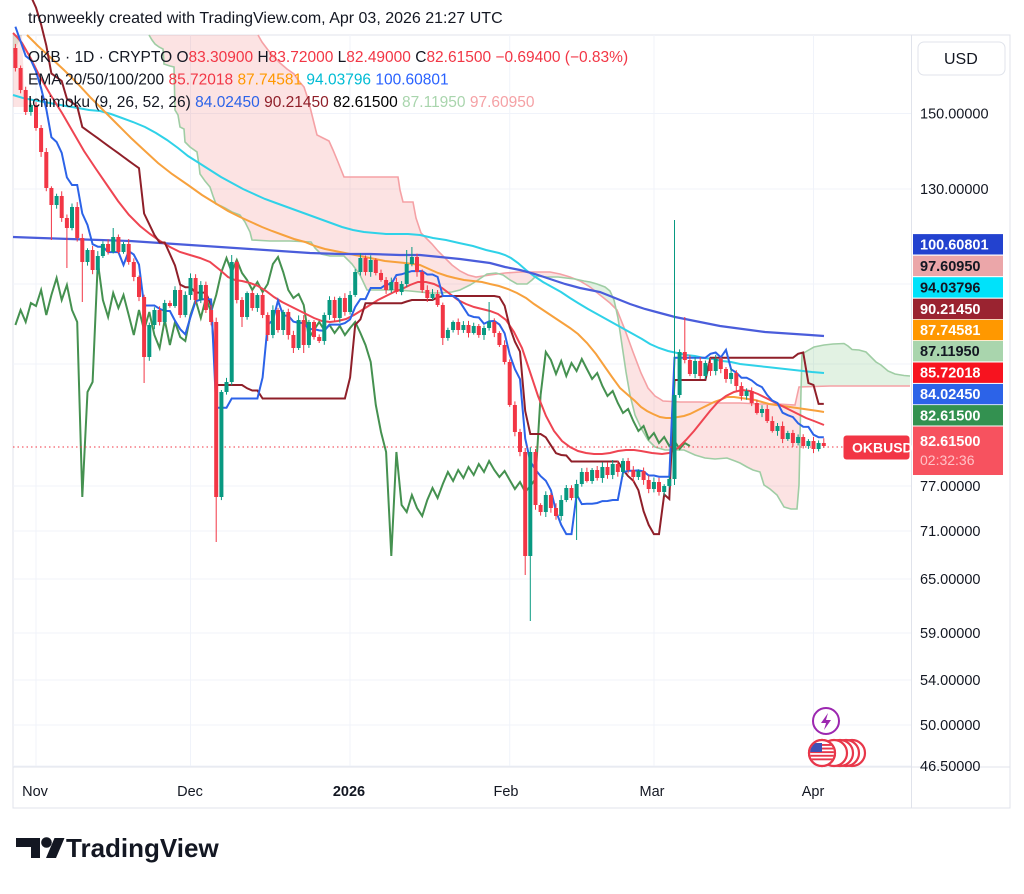 The image size is (1024, 894). What do you see at coordinates (813, 792) in the screenshot?
I see `svg-text: Apr` at bounding box center [813, 792].